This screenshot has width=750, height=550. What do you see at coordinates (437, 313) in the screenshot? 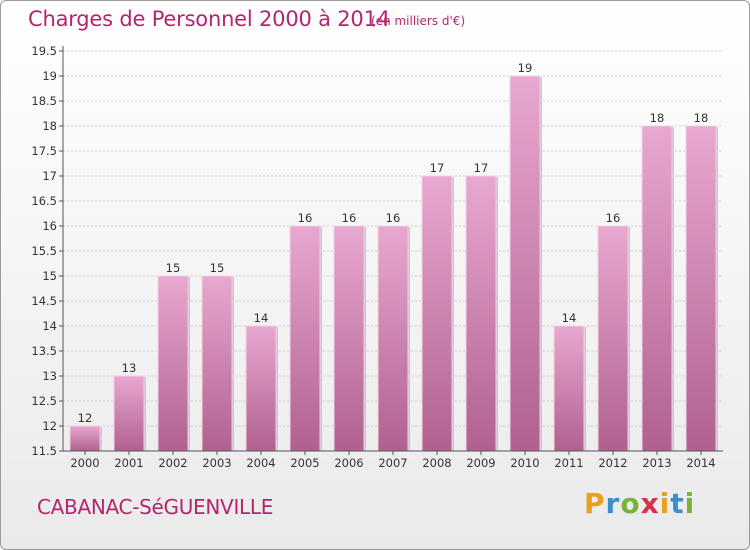
I see `bar-2008` at bounding box center [437, 313].